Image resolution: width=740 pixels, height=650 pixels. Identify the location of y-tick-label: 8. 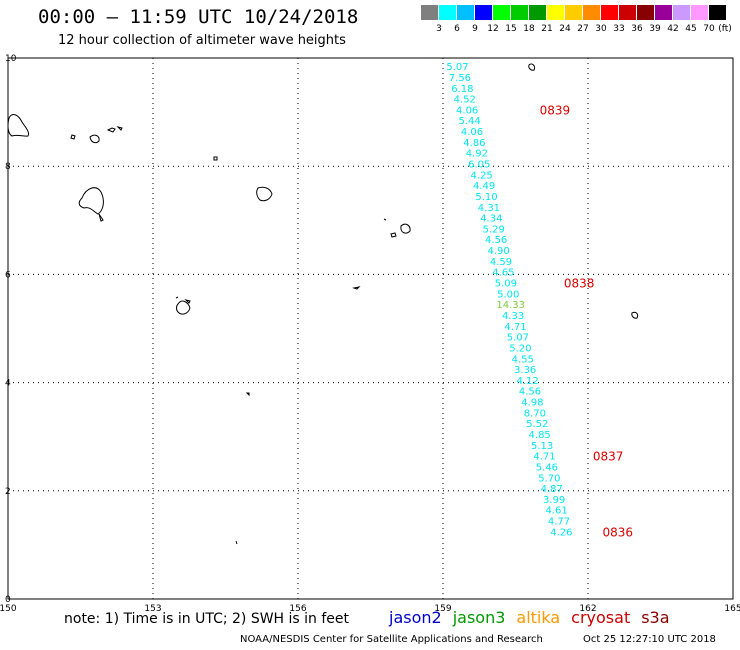
(8, 167).